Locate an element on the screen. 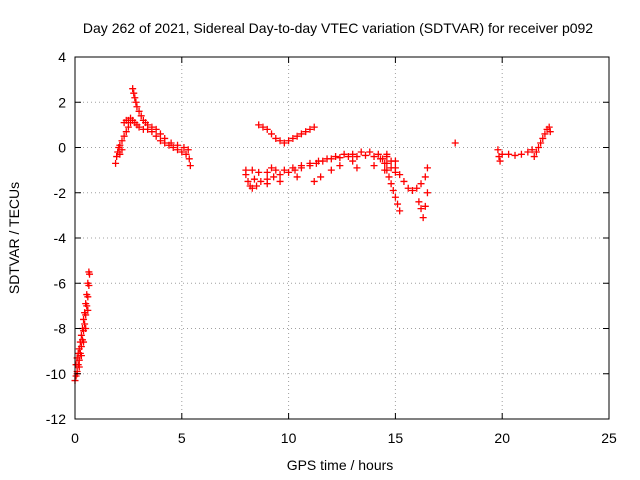  series-early-steep-rise is located at coordinates (82, 326).